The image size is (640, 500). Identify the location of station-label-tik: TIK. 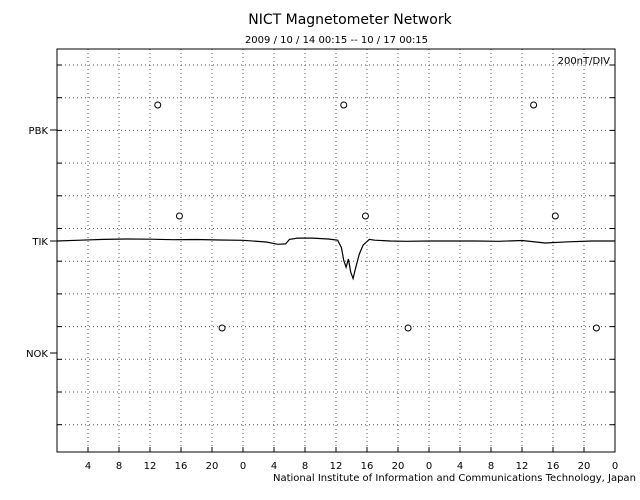
(39, 242).